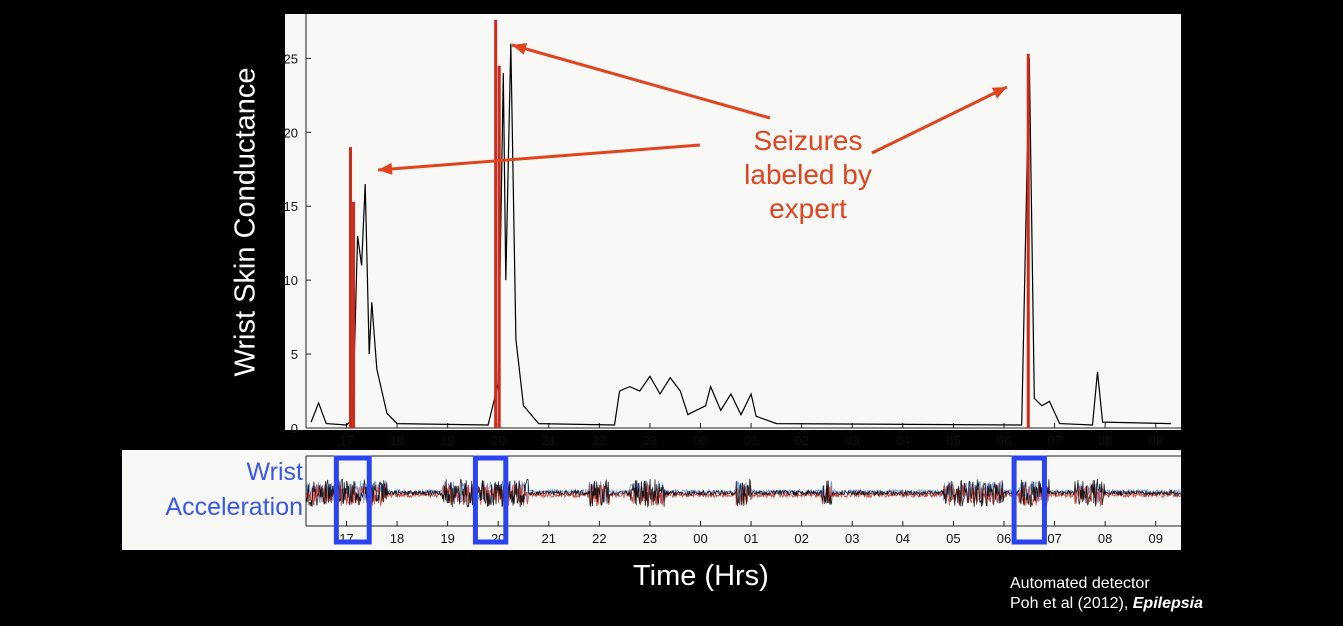 The image size is (1343, 626). Describe the element at coordinates (294, 354) in the screenshot. I see `y-tick-label: 5` at that location.